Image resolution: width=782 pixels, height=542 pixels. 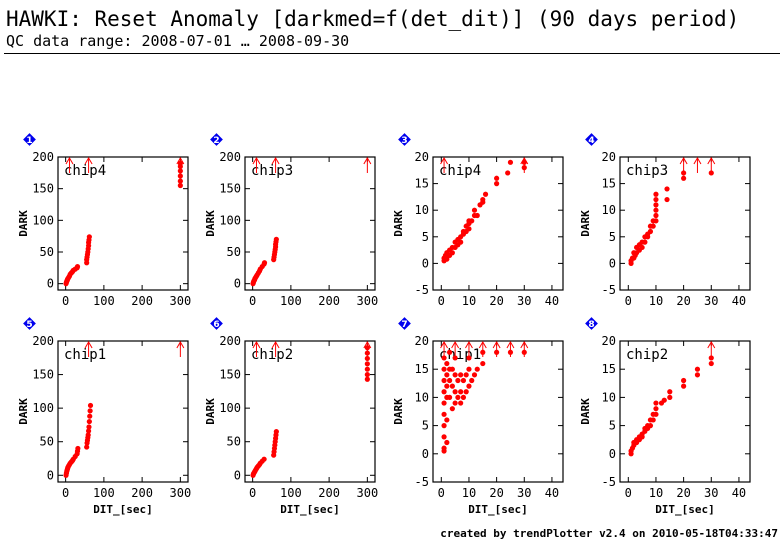 I want to click on chart-panel-7: 7 -5 0 5 10 15 20 0 10 20 30 40 DARK DIT_[sec] chip1, so click(x=478, y=416).